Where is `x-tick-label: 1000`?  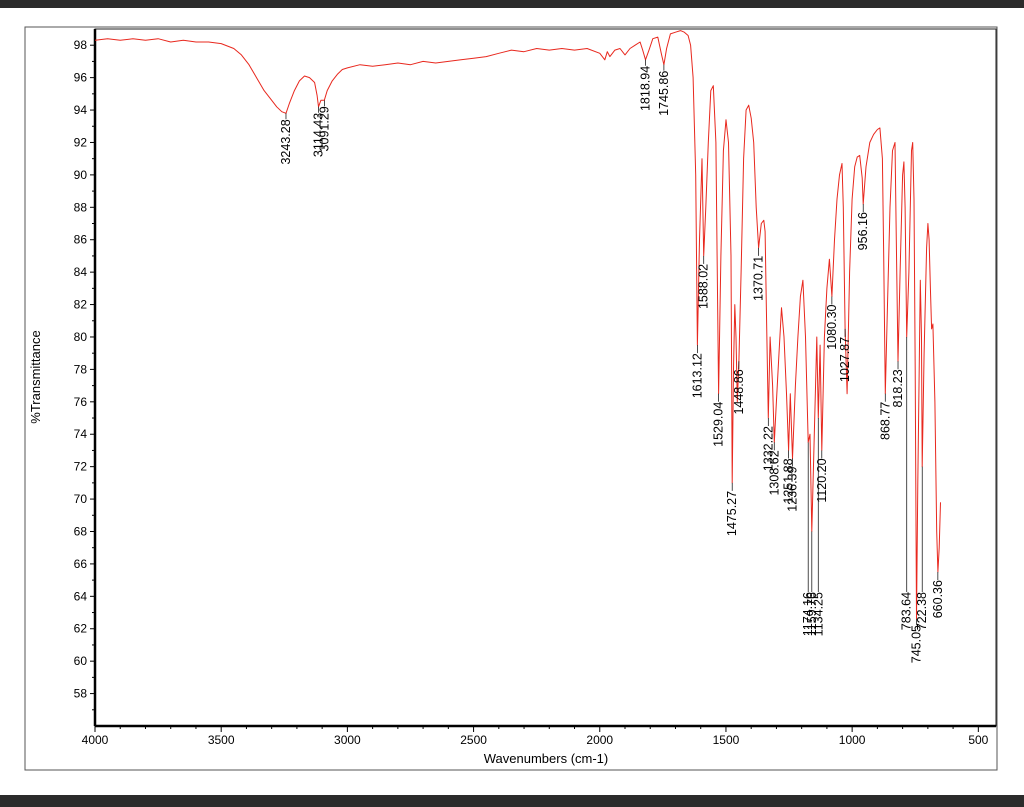 x-tick-label: 1000 is located at coordinates (852, 740).